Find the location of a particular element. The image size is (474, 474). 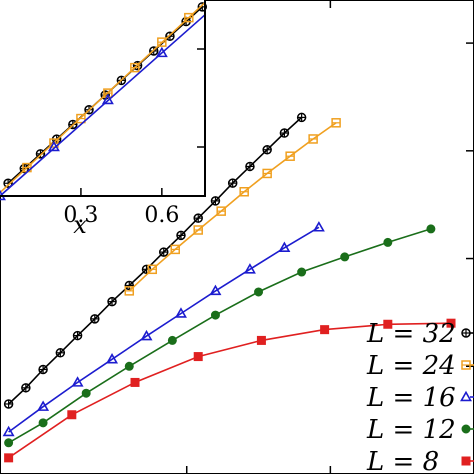

inset-ticks: 0.3 0.6 is located at coordinates (134, 138).